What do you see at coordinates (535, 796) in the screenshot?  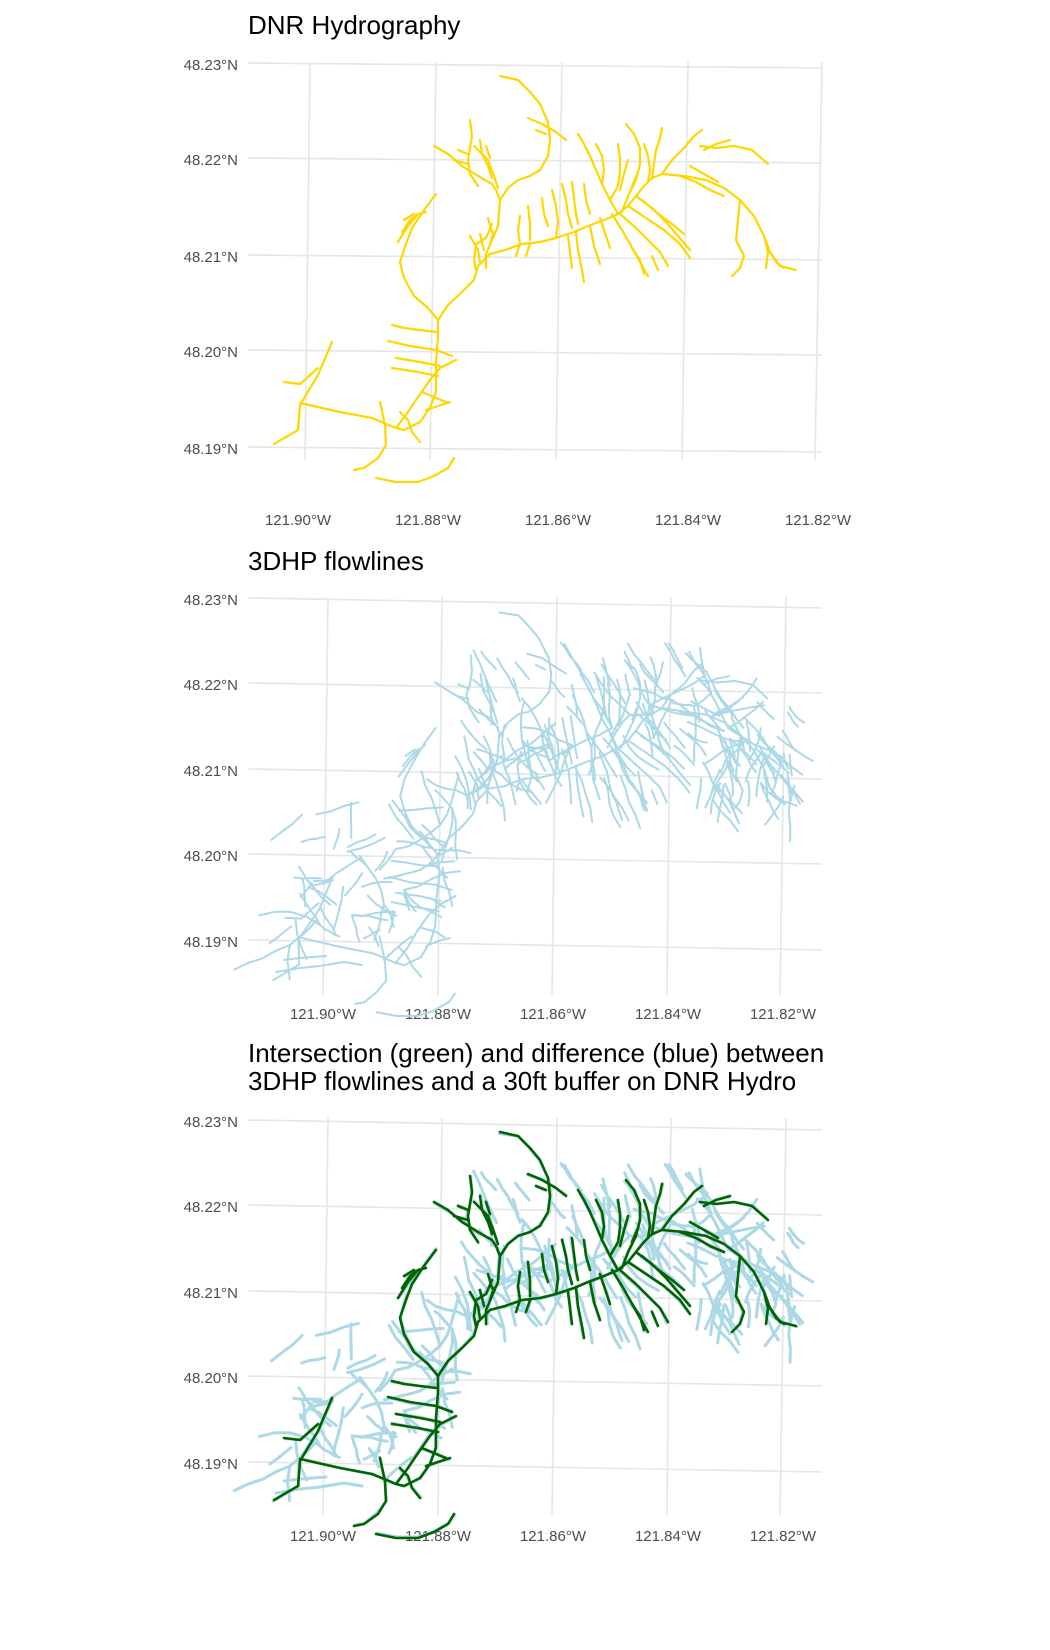 I see `graticule` at bounding box center [535, 796].